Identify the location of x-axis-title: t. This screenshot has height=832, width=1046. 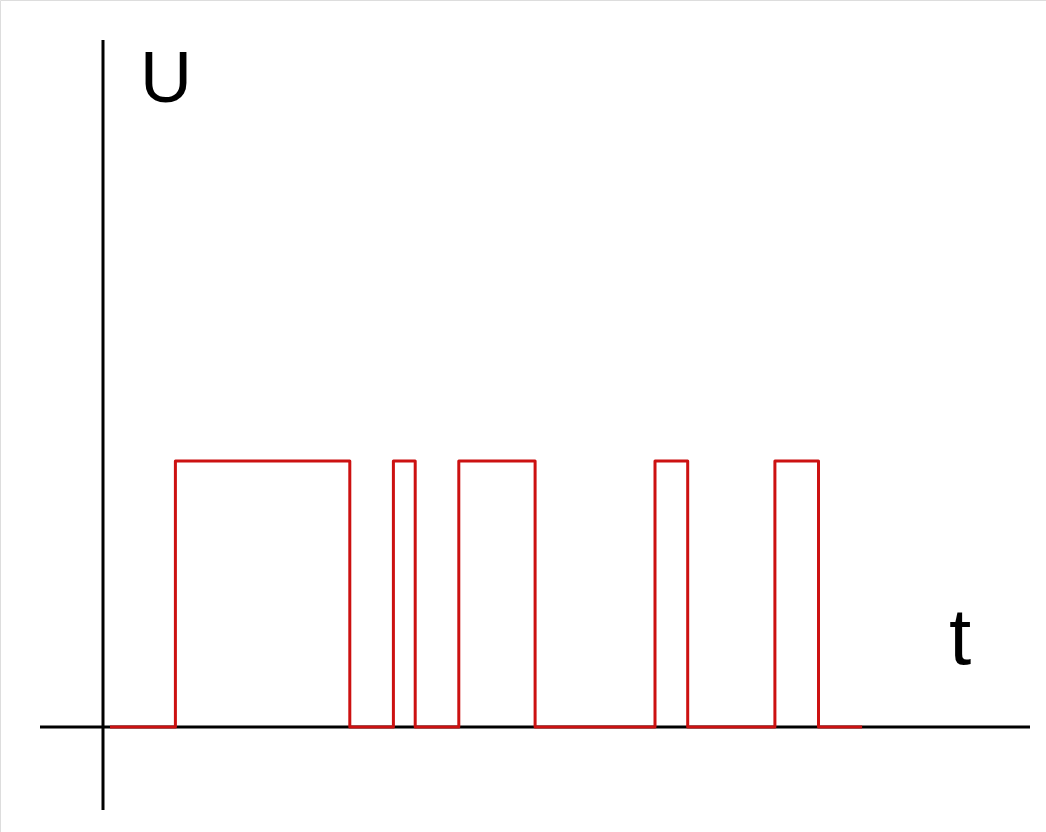
(960, 636).